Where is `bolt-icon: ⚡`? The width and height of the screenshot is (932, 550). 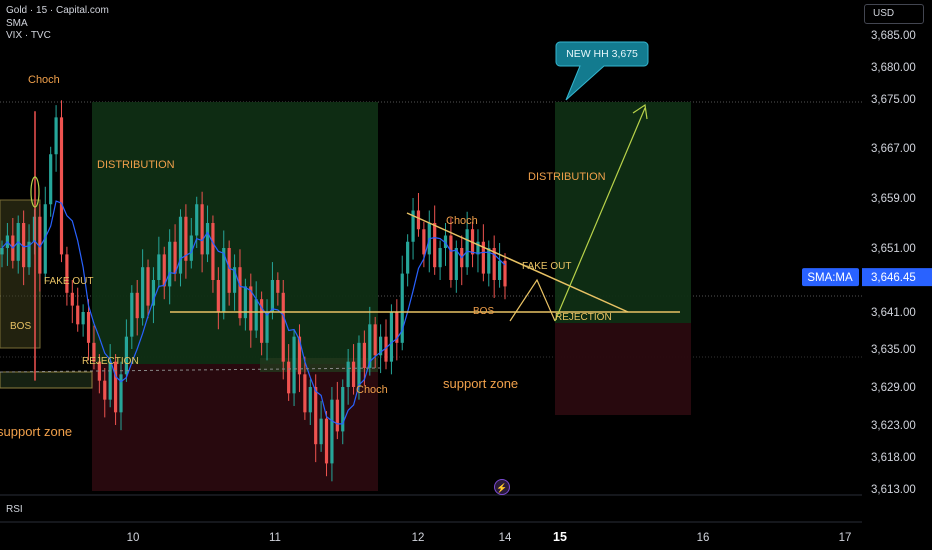 bolt-icon: ⚡ is located at coordinates (501, 488).